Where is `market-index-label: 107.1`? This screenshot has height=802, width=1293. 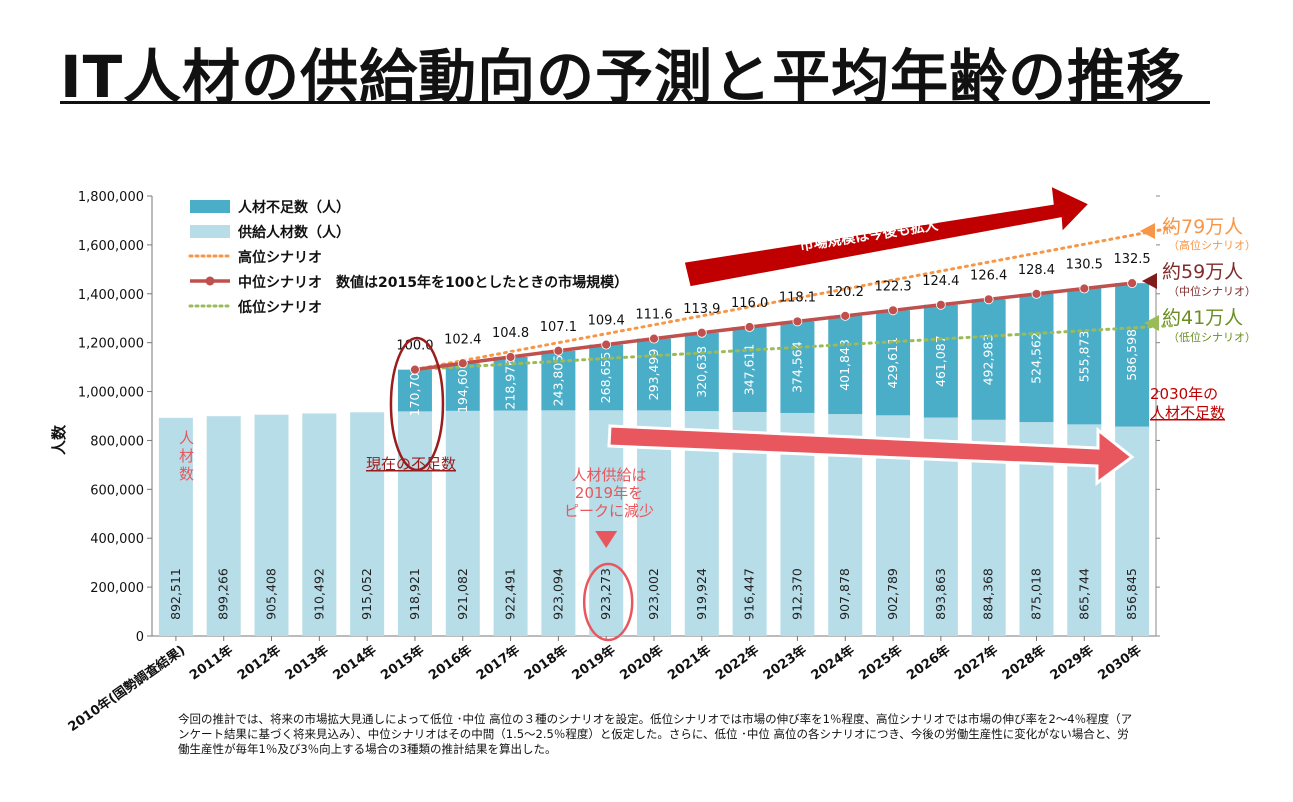
market-index-label: 107.1 is located at coordinates (558, 327).